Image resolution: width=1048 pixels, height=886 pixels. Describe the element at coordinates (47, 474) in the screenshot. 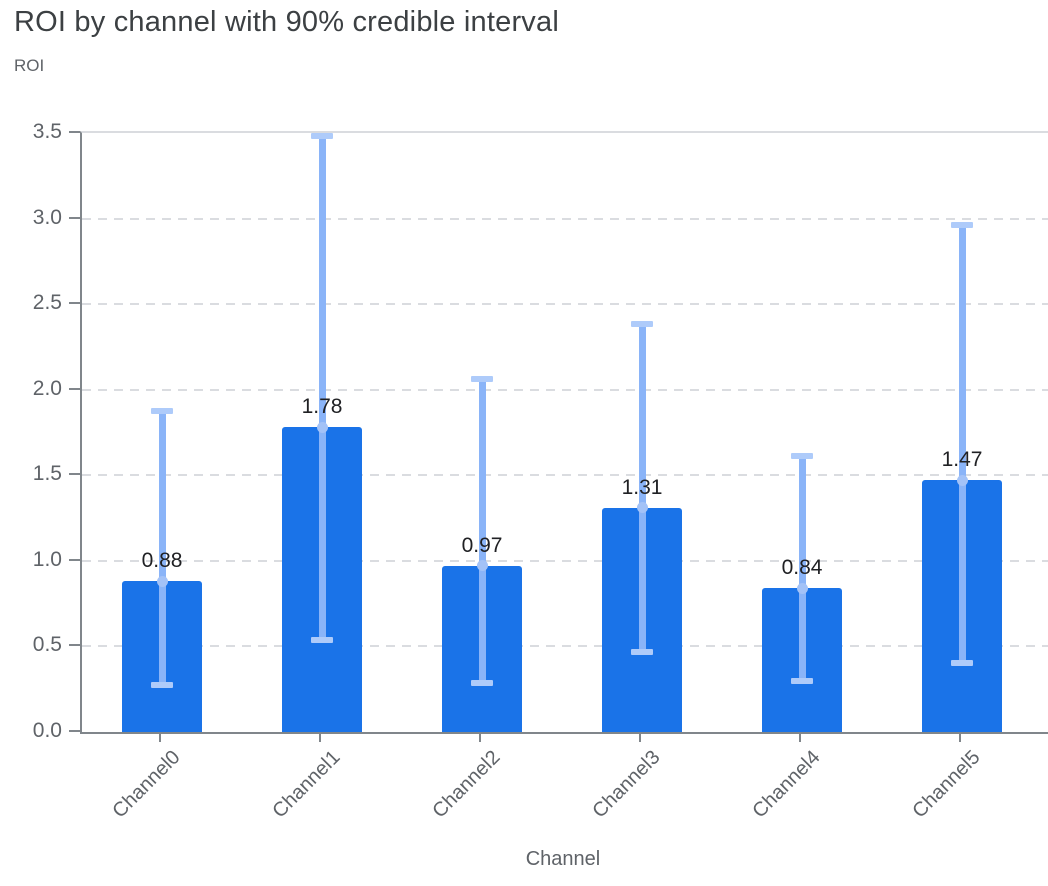

I see `y-tick-label: 1.5` at that location.